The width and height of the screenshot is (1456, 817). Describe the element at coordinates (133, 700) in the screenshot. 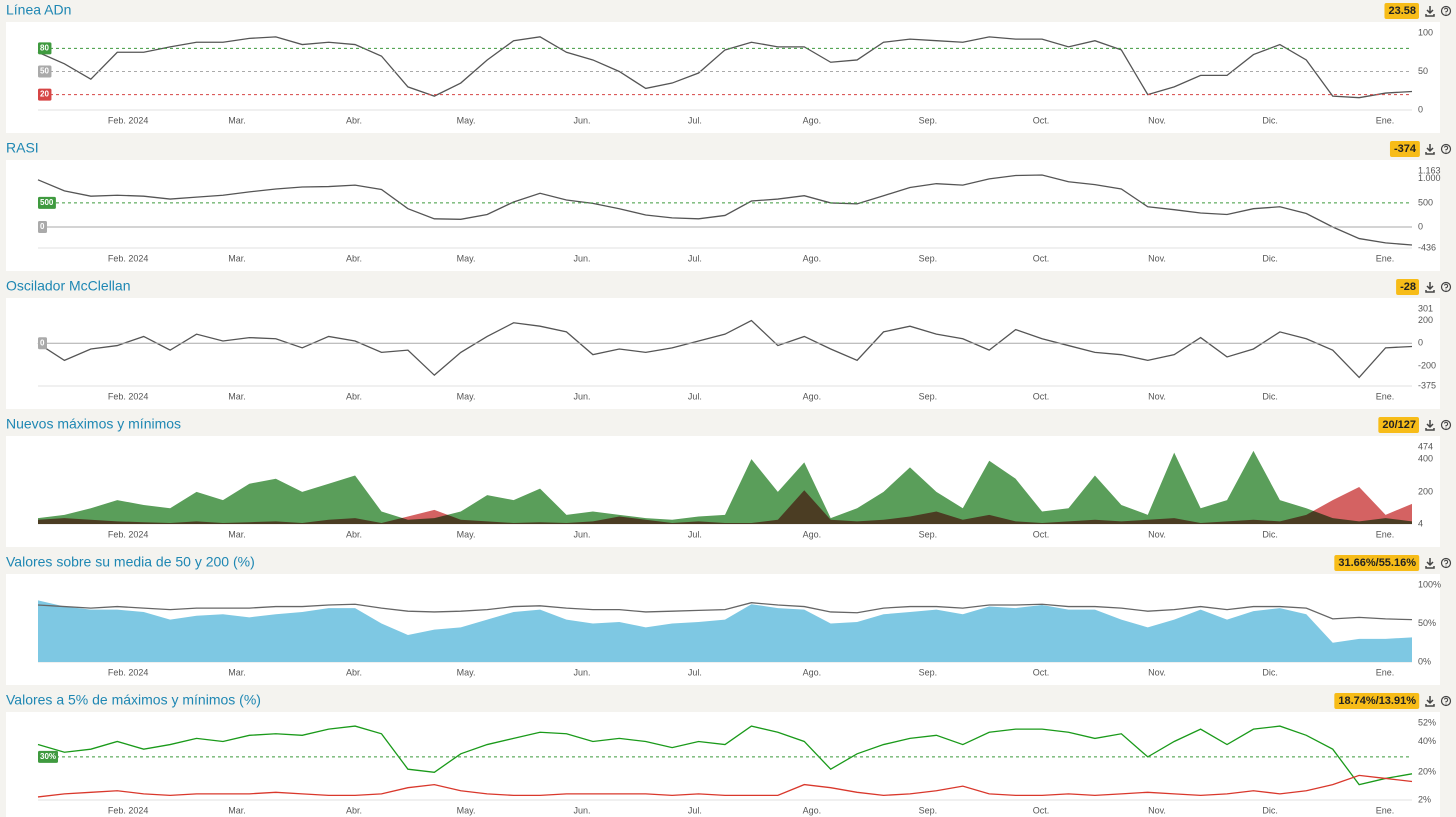

I see `chart-title: Valores a 5% de máximos y mínimos (%)` at that location.